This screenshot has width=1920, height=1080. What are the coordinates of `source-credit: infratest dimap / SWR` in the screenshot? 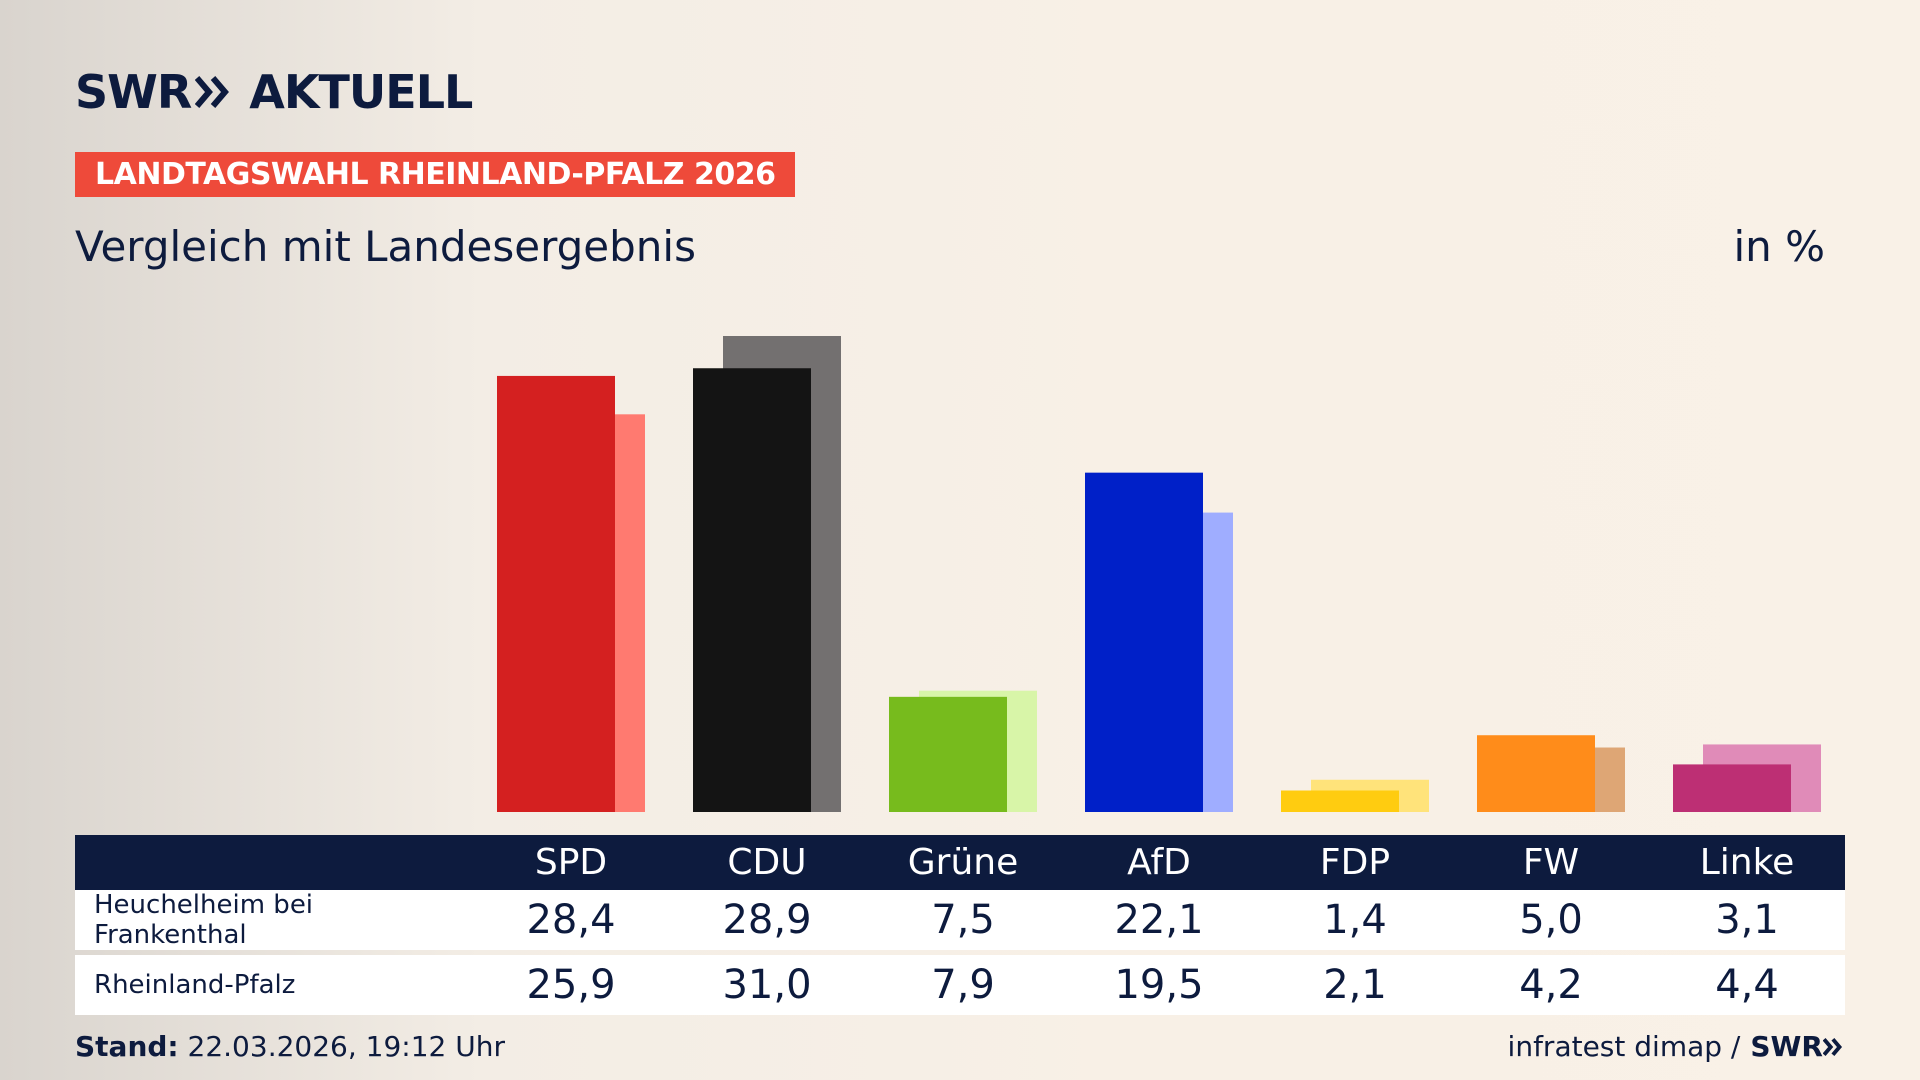 It's located at (1676, 1046).